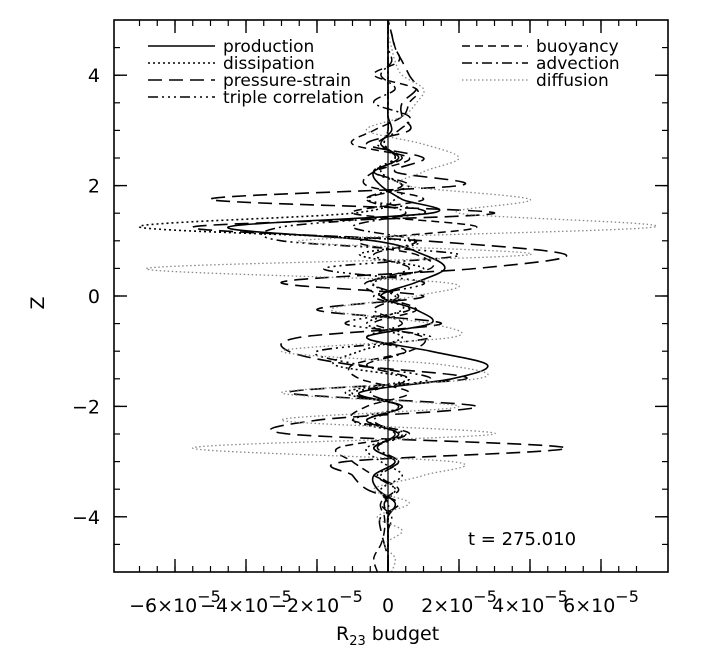 Image resolution: width=722 pixels, height=649 pixels. What do you see at coordinates (522, 539) in the screenshot?
I see `time-annotation: t = 275.010` at bounding box center [522, 539].